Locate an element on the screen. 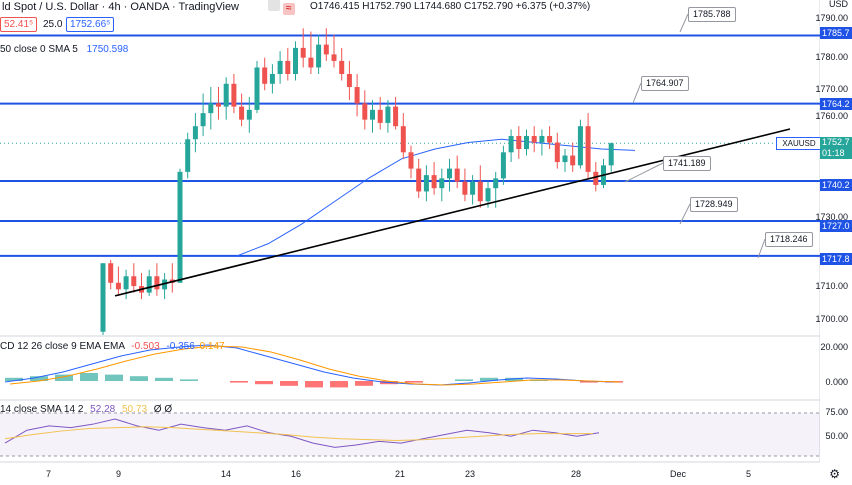 This screenshot has height=485, width=852. tick-label: 1760.00 is located at coordinates (831, 116).